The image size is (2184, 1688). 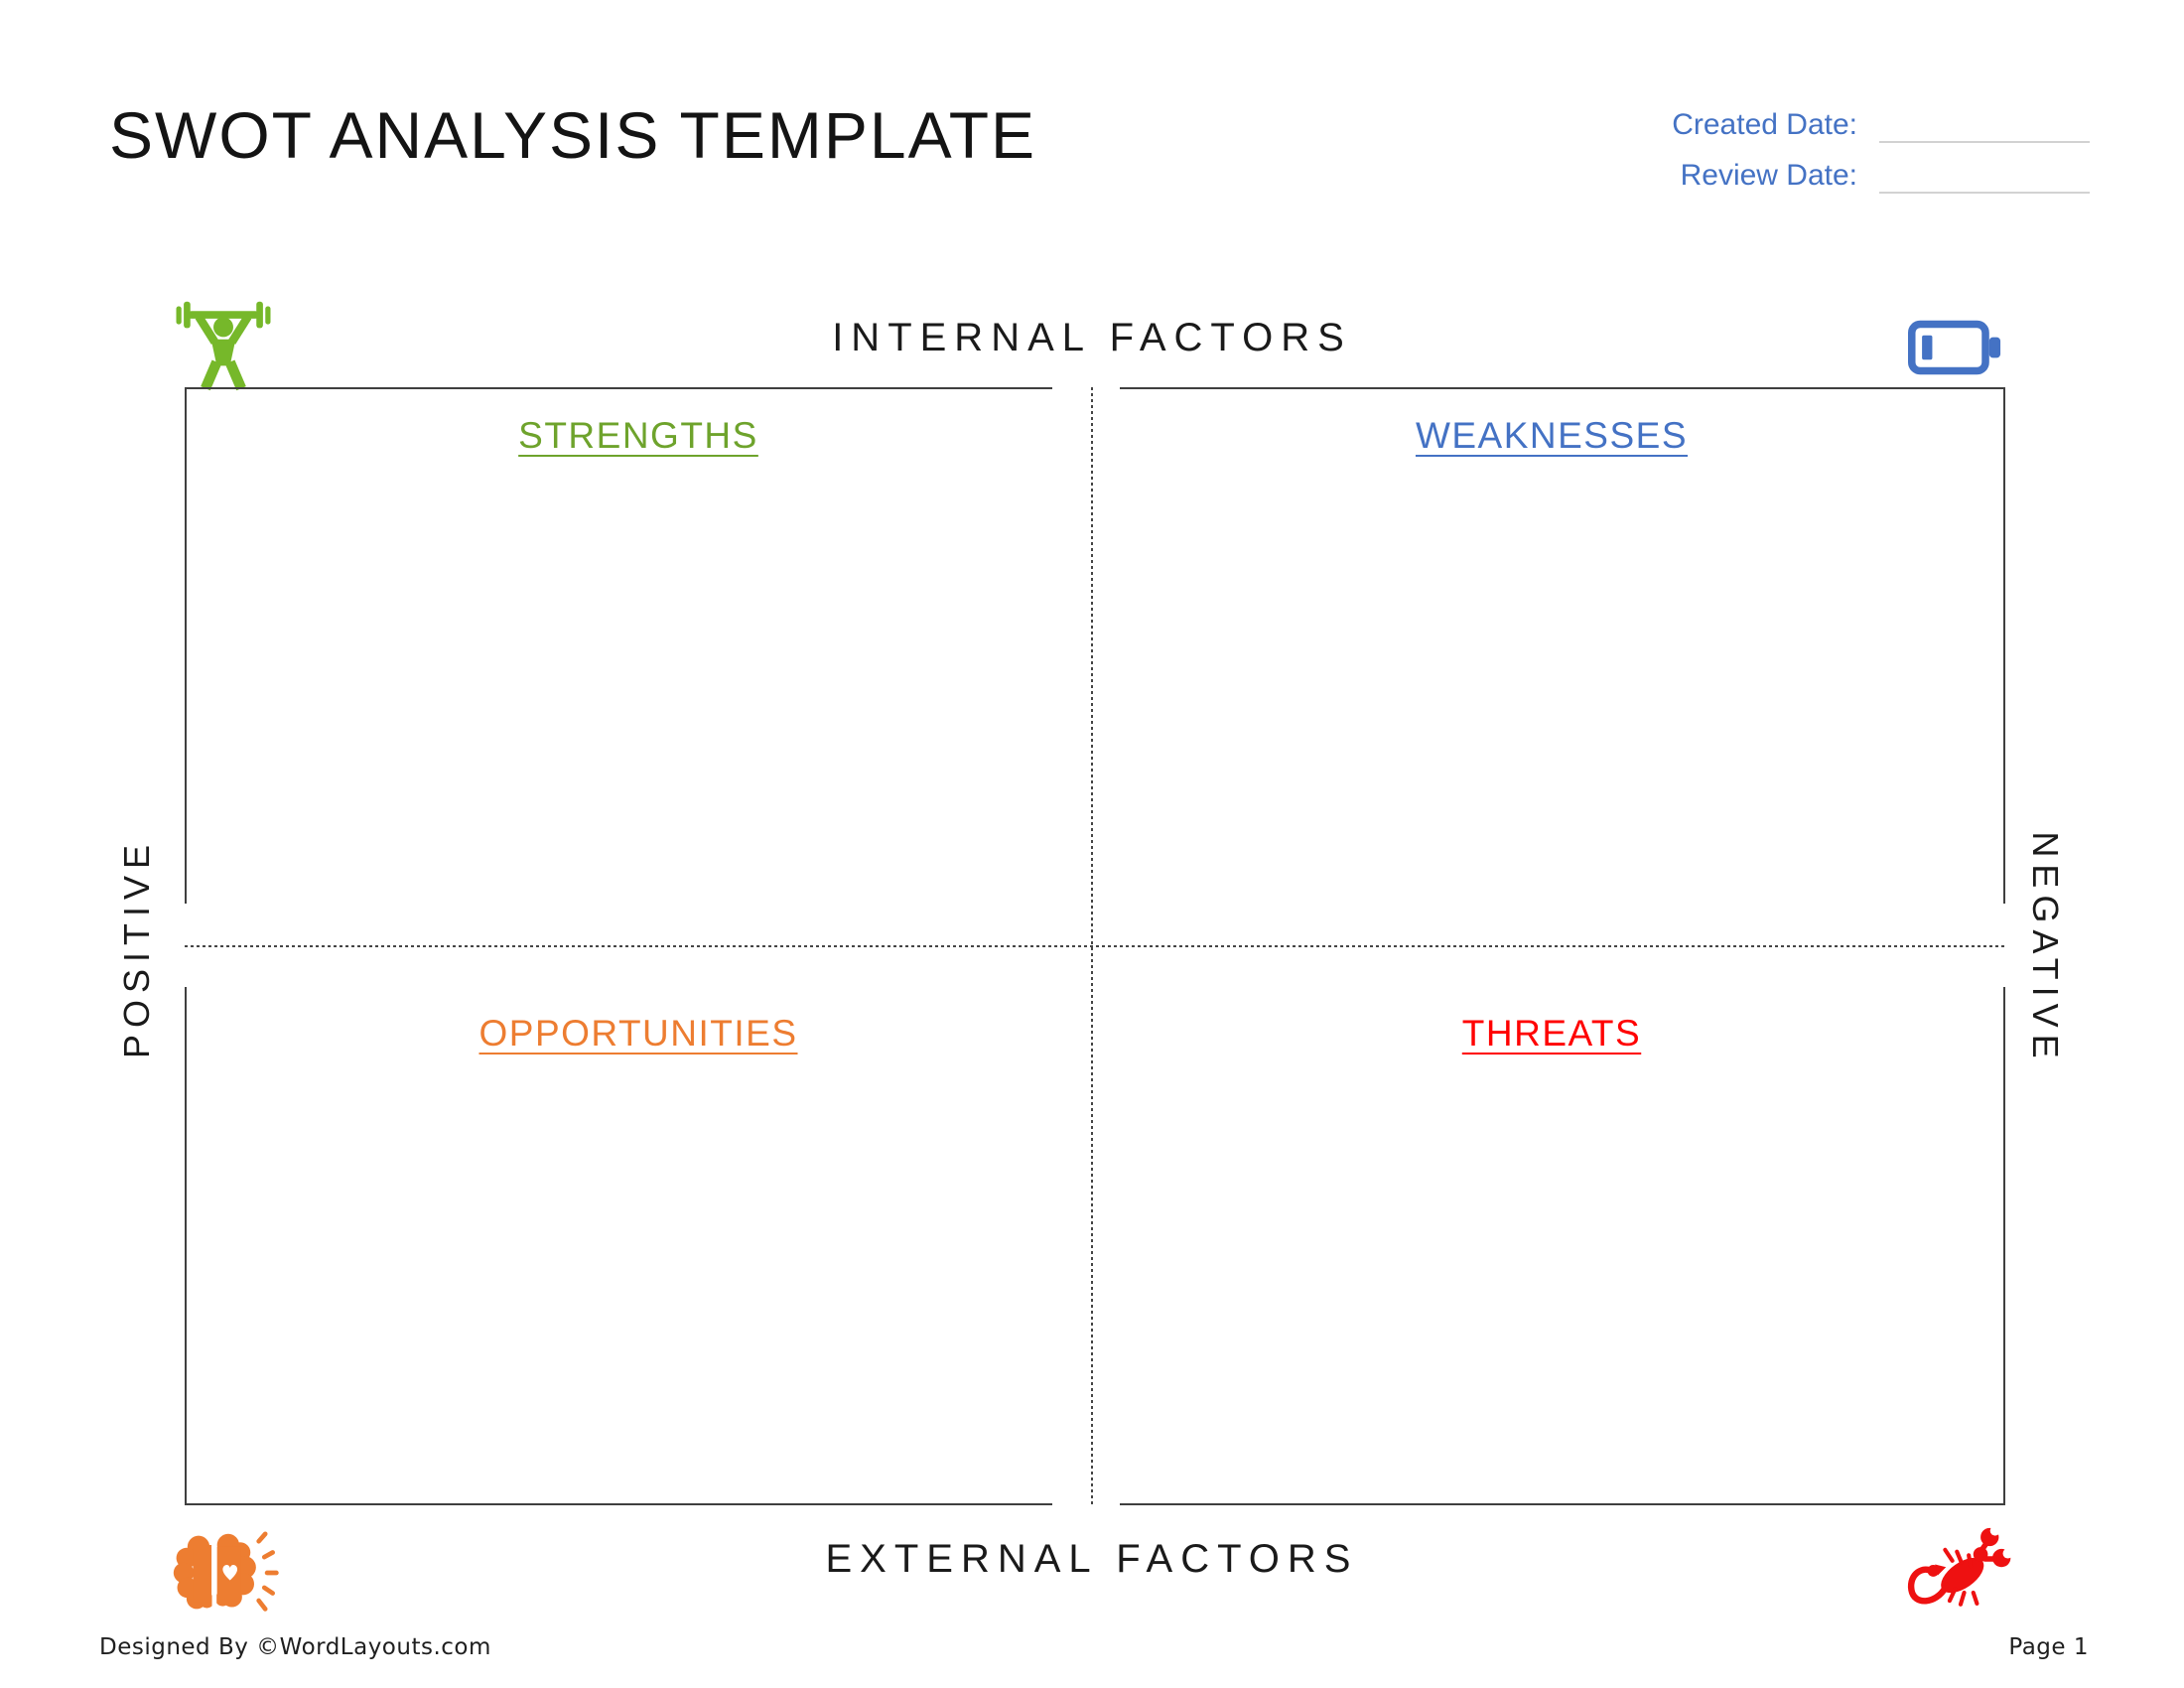 What do you see at coordinates (573, 135) in the screenshot?
I see `page-title: SWOT ANALYSIS TEMPLATE` at bounding box center [573, 135].